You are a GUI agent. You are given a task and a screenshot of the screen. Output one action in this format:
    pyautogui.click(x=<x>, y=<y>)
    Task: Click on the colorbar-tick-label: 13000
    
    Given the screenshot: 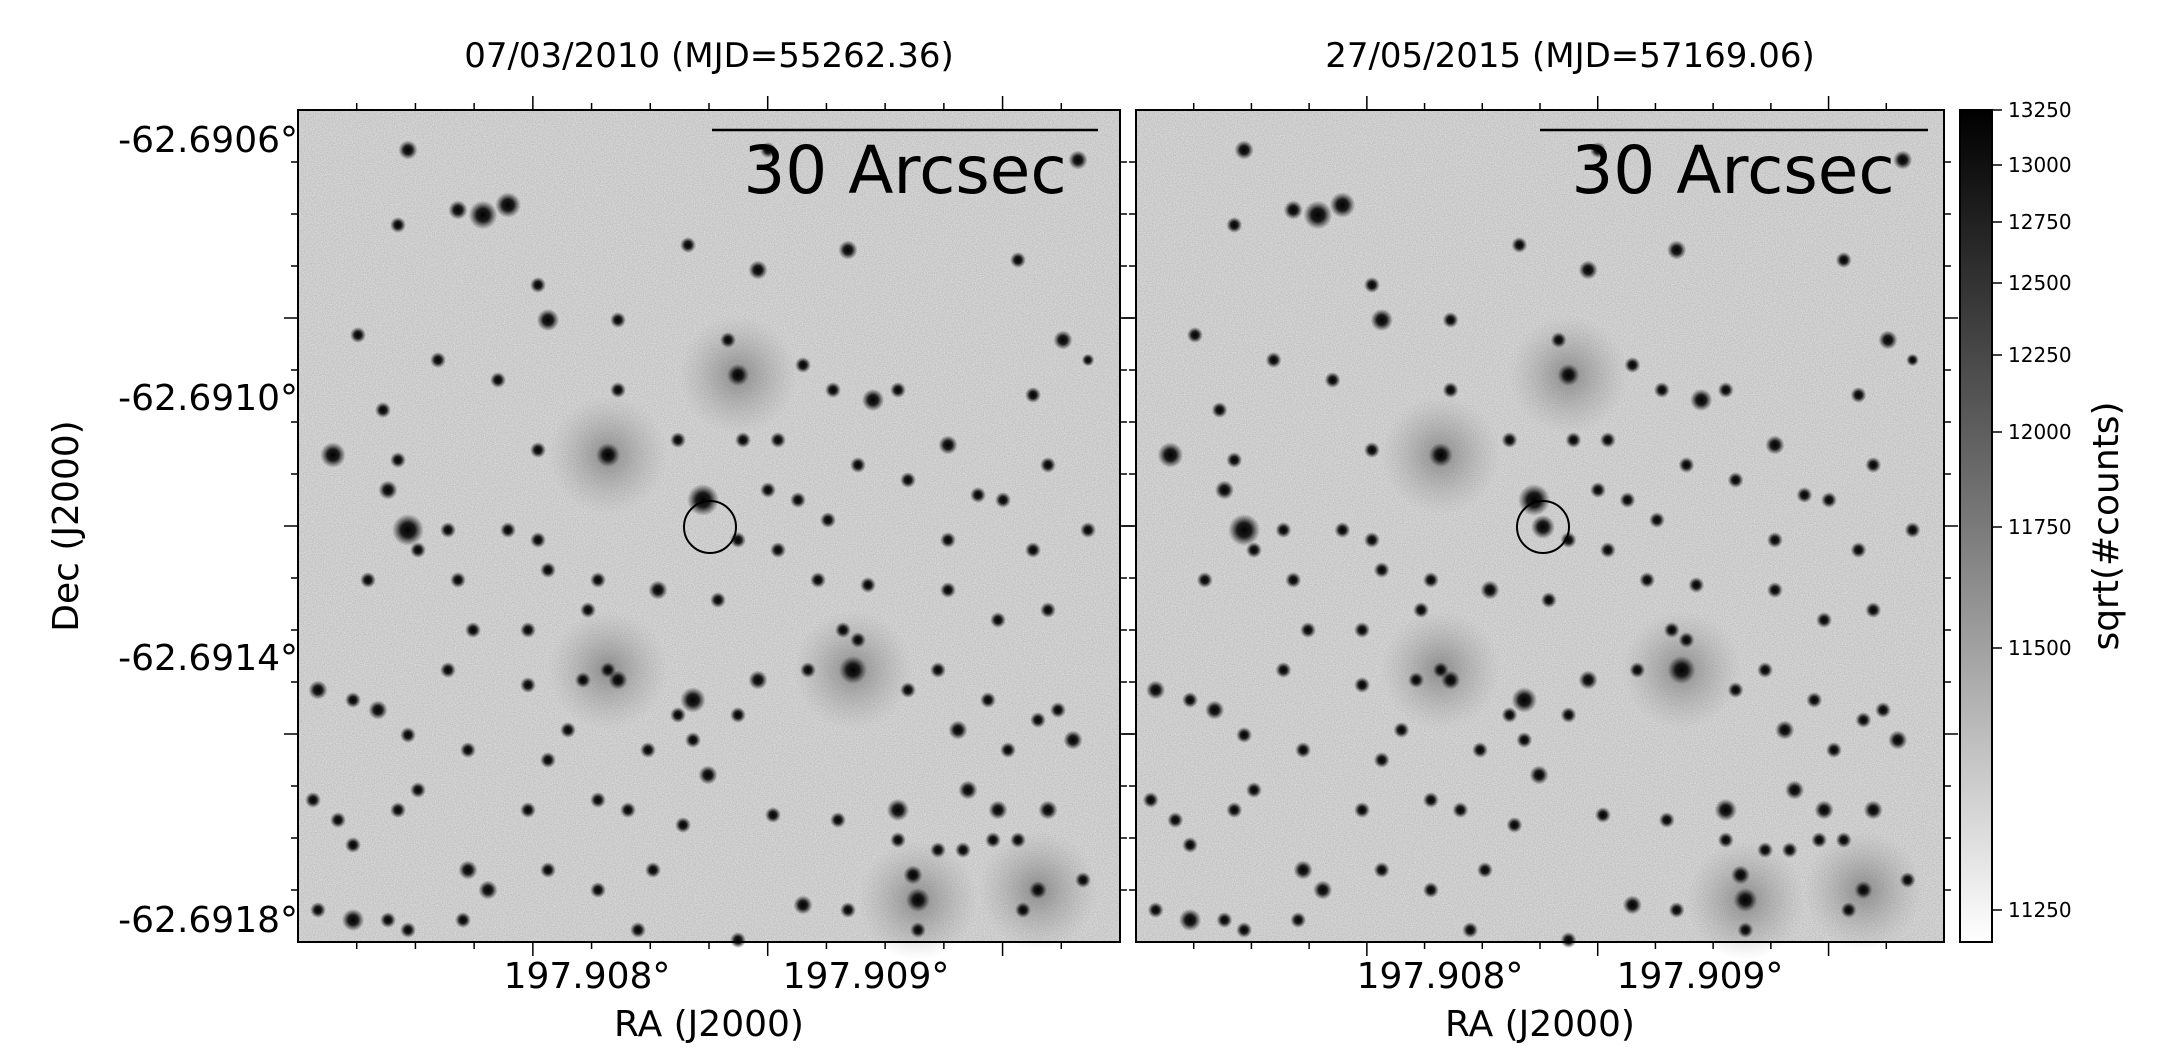 What is the action you would take?
    pyautogui.click(x=2040, y=165)
    